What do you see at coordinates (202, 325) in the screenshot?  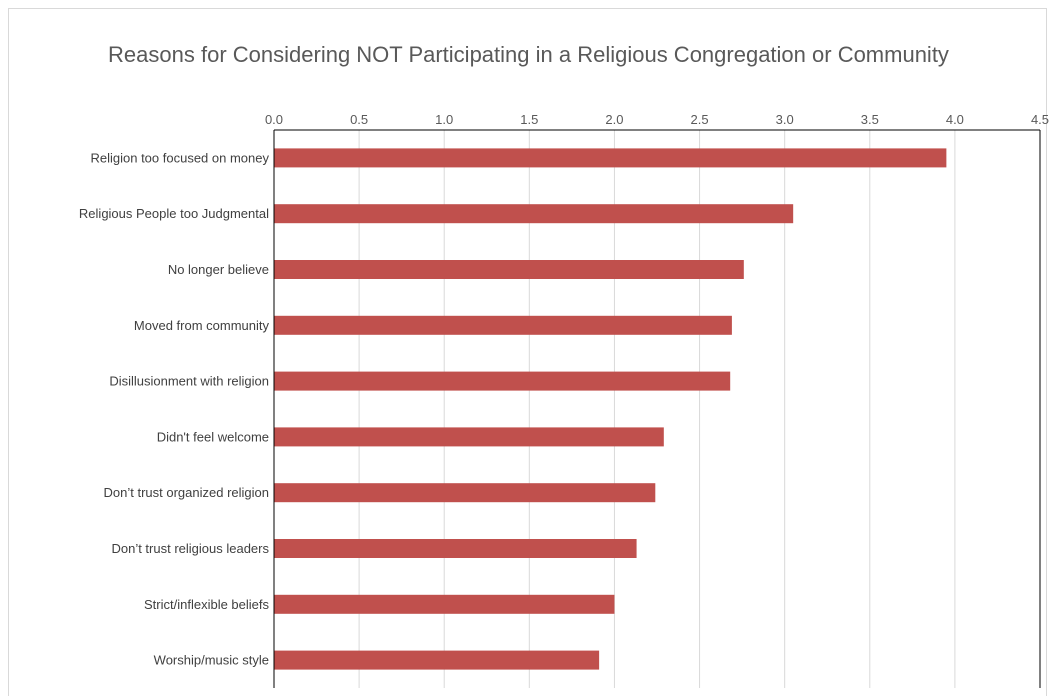 I see `category-label: Moved from community` at bounding box center [202, 325].